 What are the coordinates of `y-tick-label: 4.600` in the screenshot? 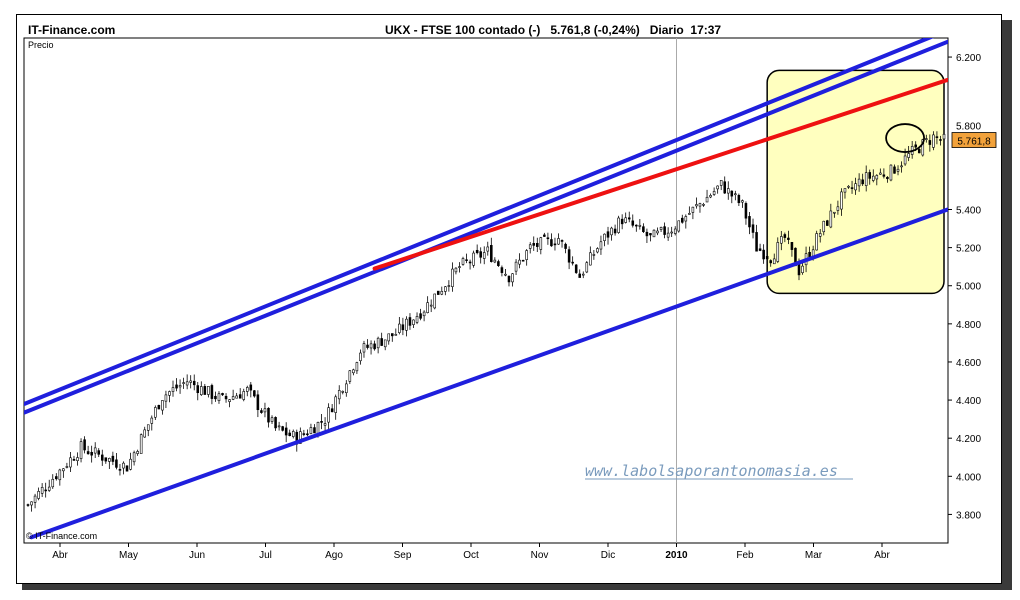 It's located at (968, 363).